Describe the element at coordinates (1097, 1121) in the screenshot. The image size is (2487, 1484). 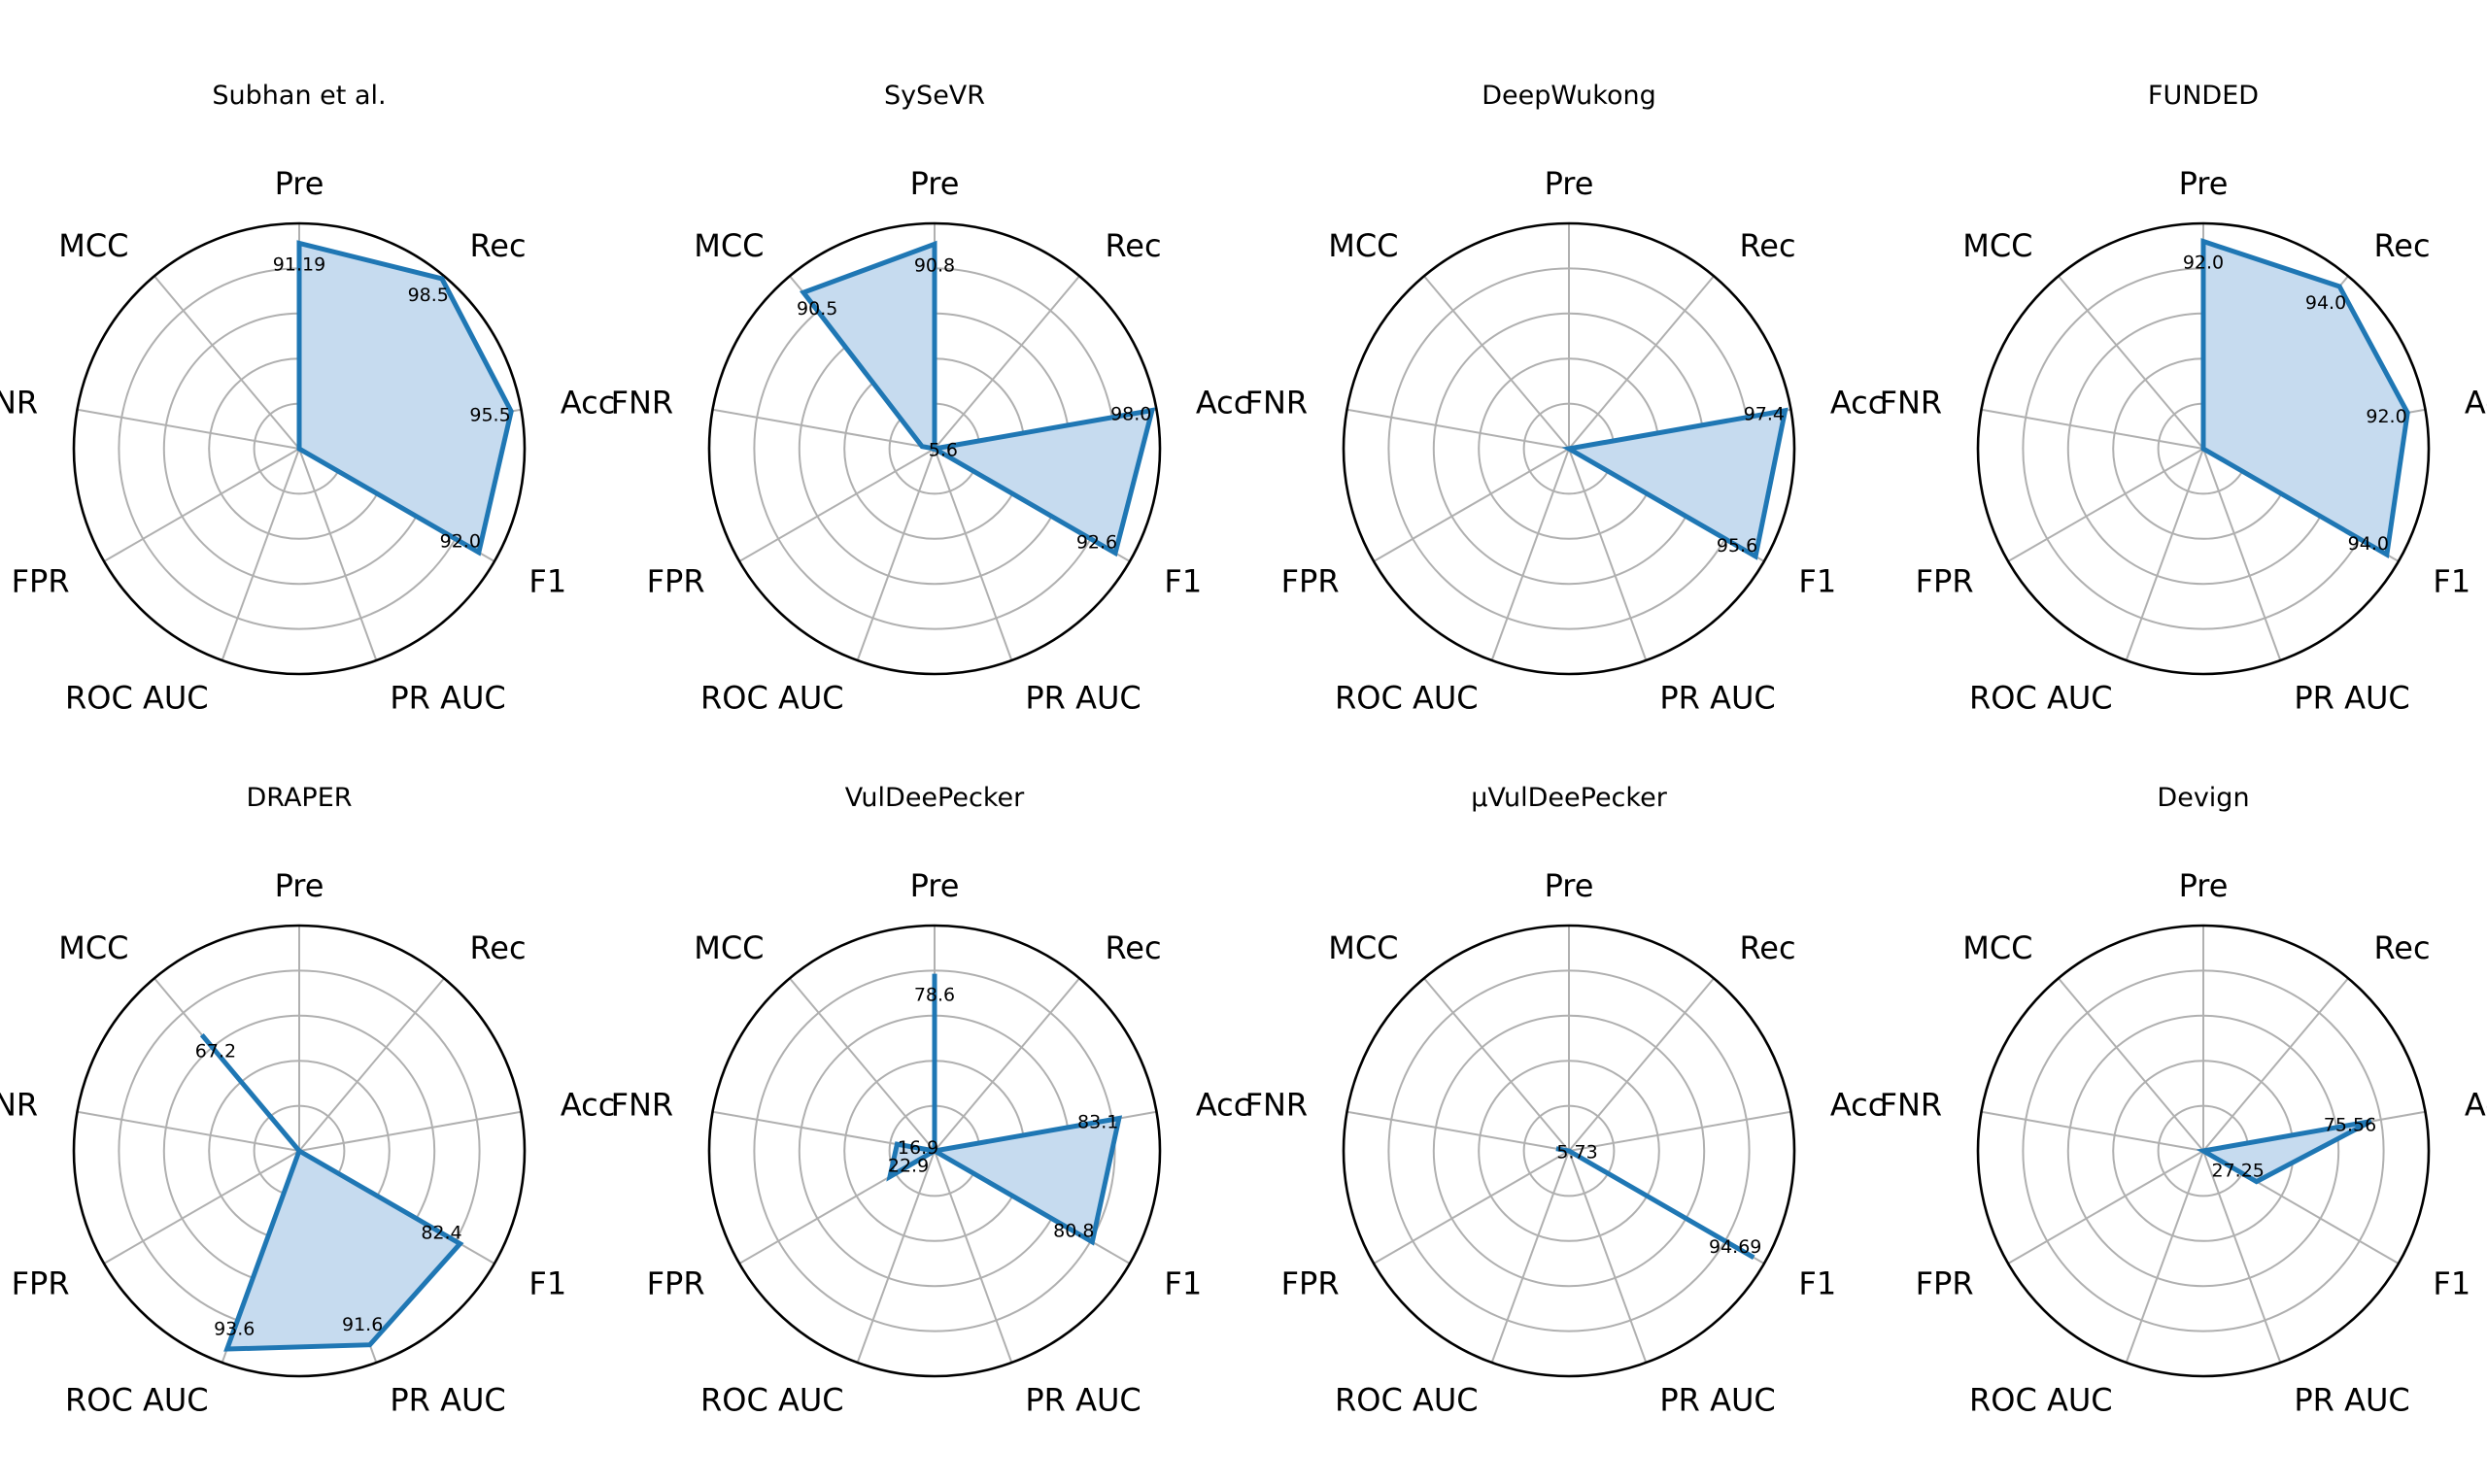
I see `value-label-acc: 83.1` at that location.